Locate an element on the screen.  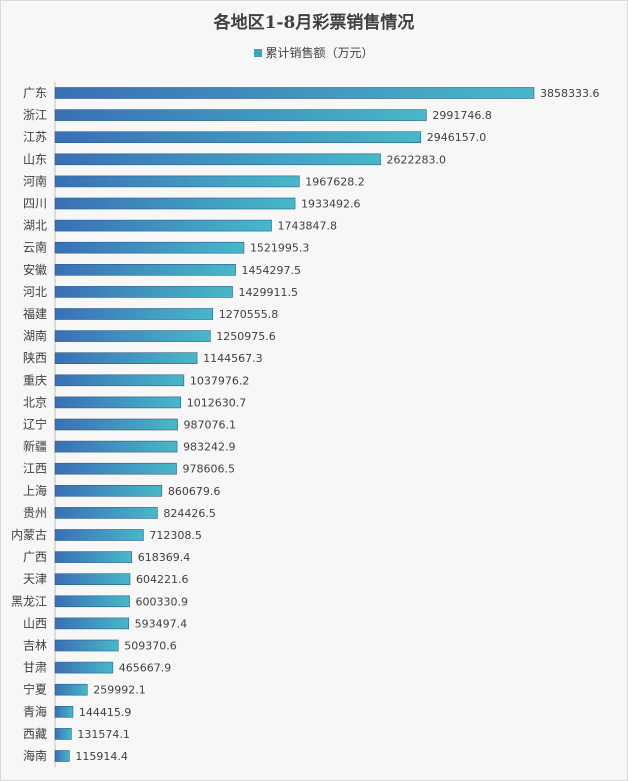
category-label: 贵州 is located at coordinates (35, 513).